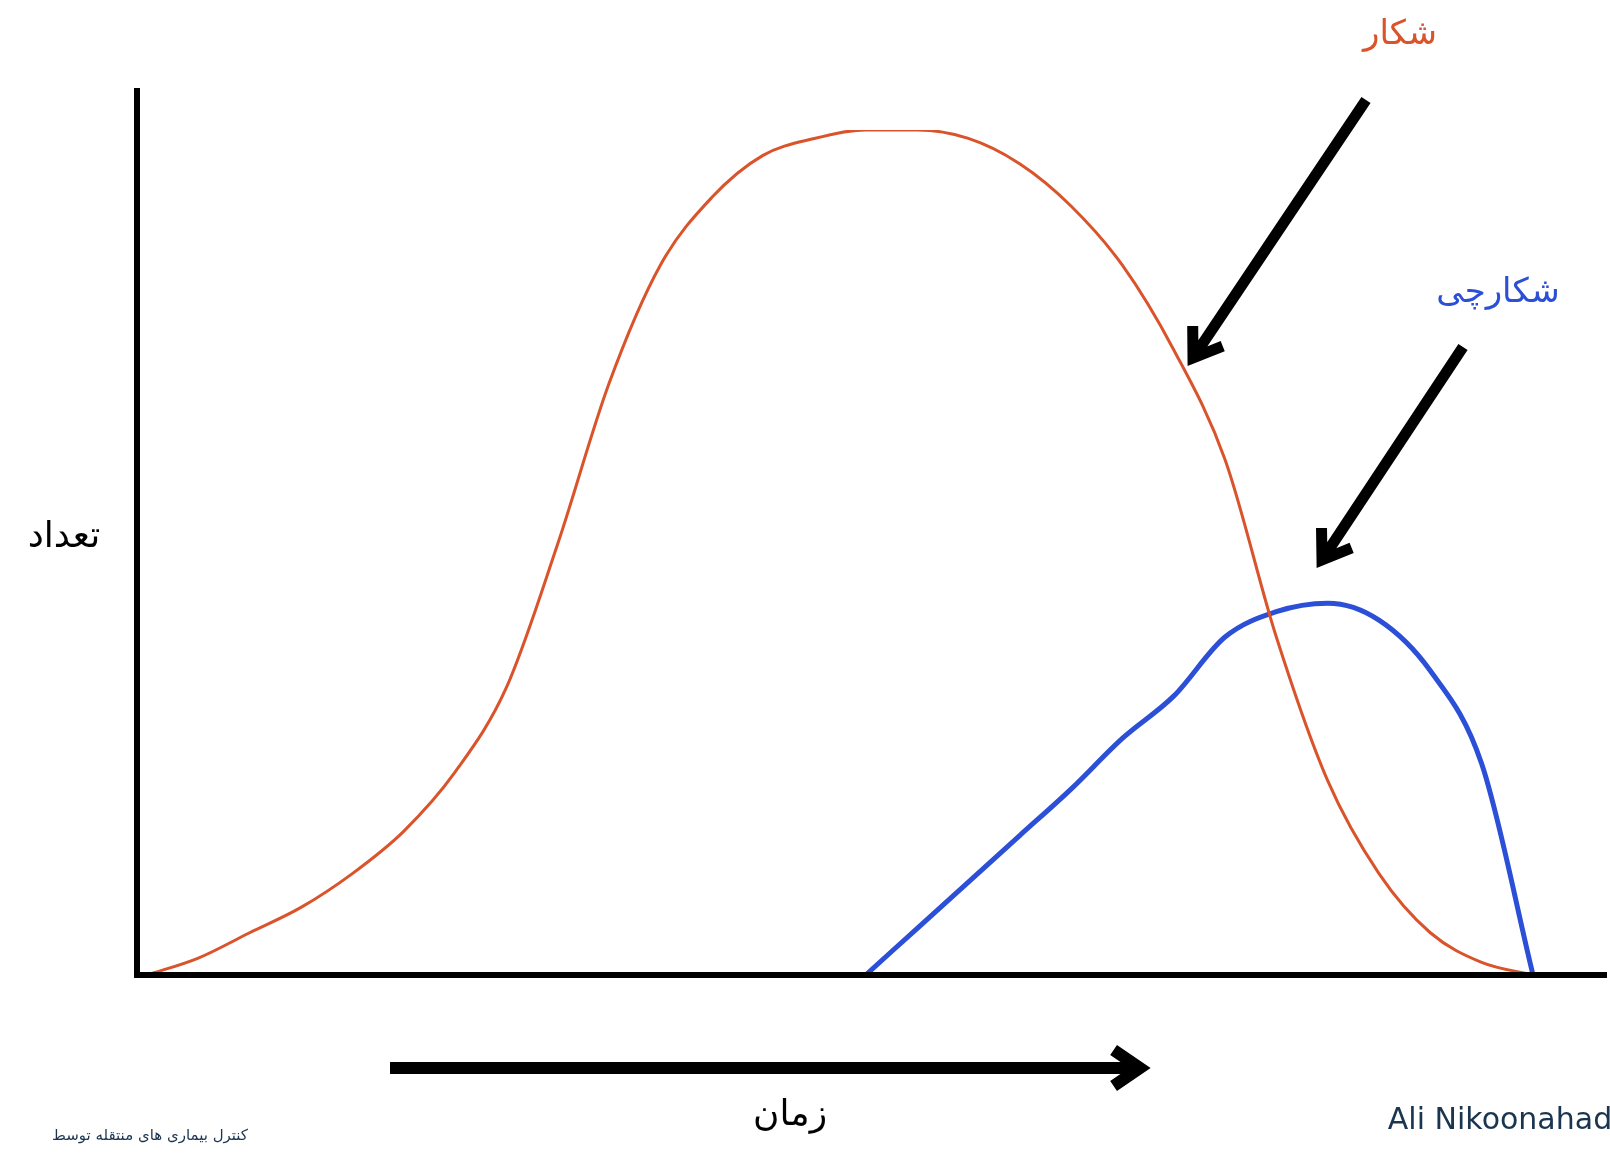 The image size is (1610, 1155). What do you see at coordinates (150, 1135) in the screenshot?
I see `text: کنترل بیماری های منتقله توسط` at bounding box center [150, 1135].